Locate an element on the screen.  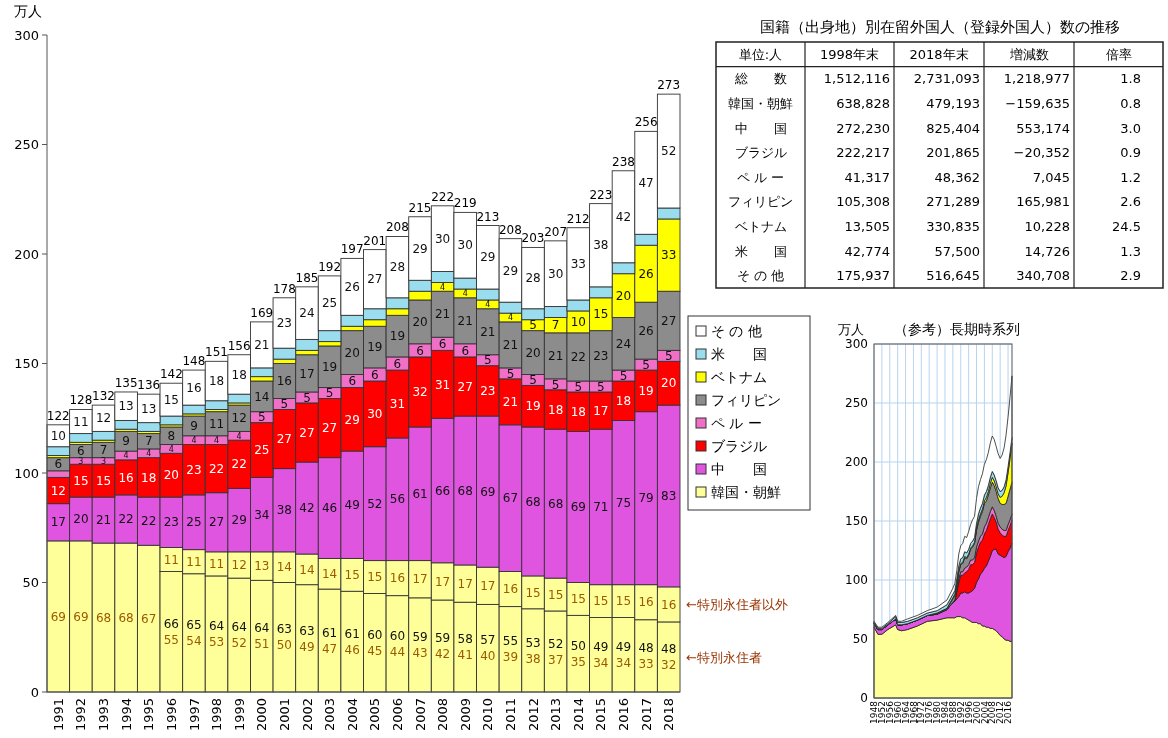
total-label: 238 is located at coordinates (623, 161).